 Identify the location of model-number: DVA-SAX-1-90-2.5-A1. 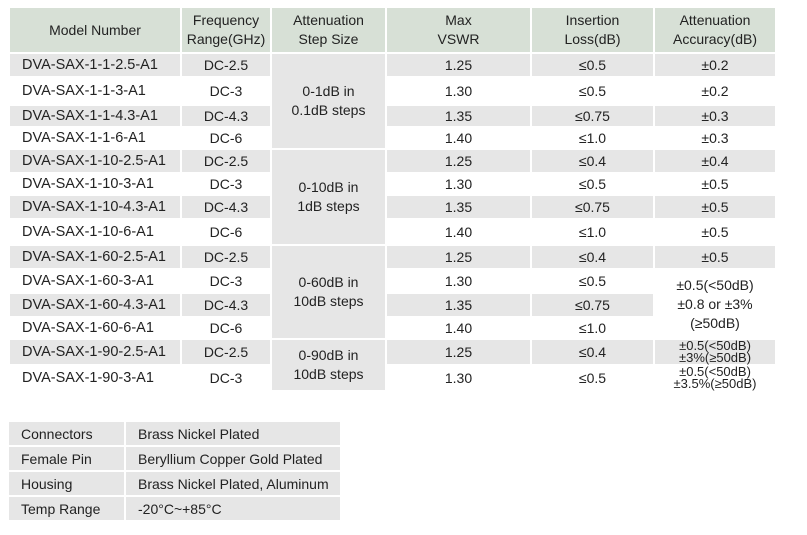
(95, 352).